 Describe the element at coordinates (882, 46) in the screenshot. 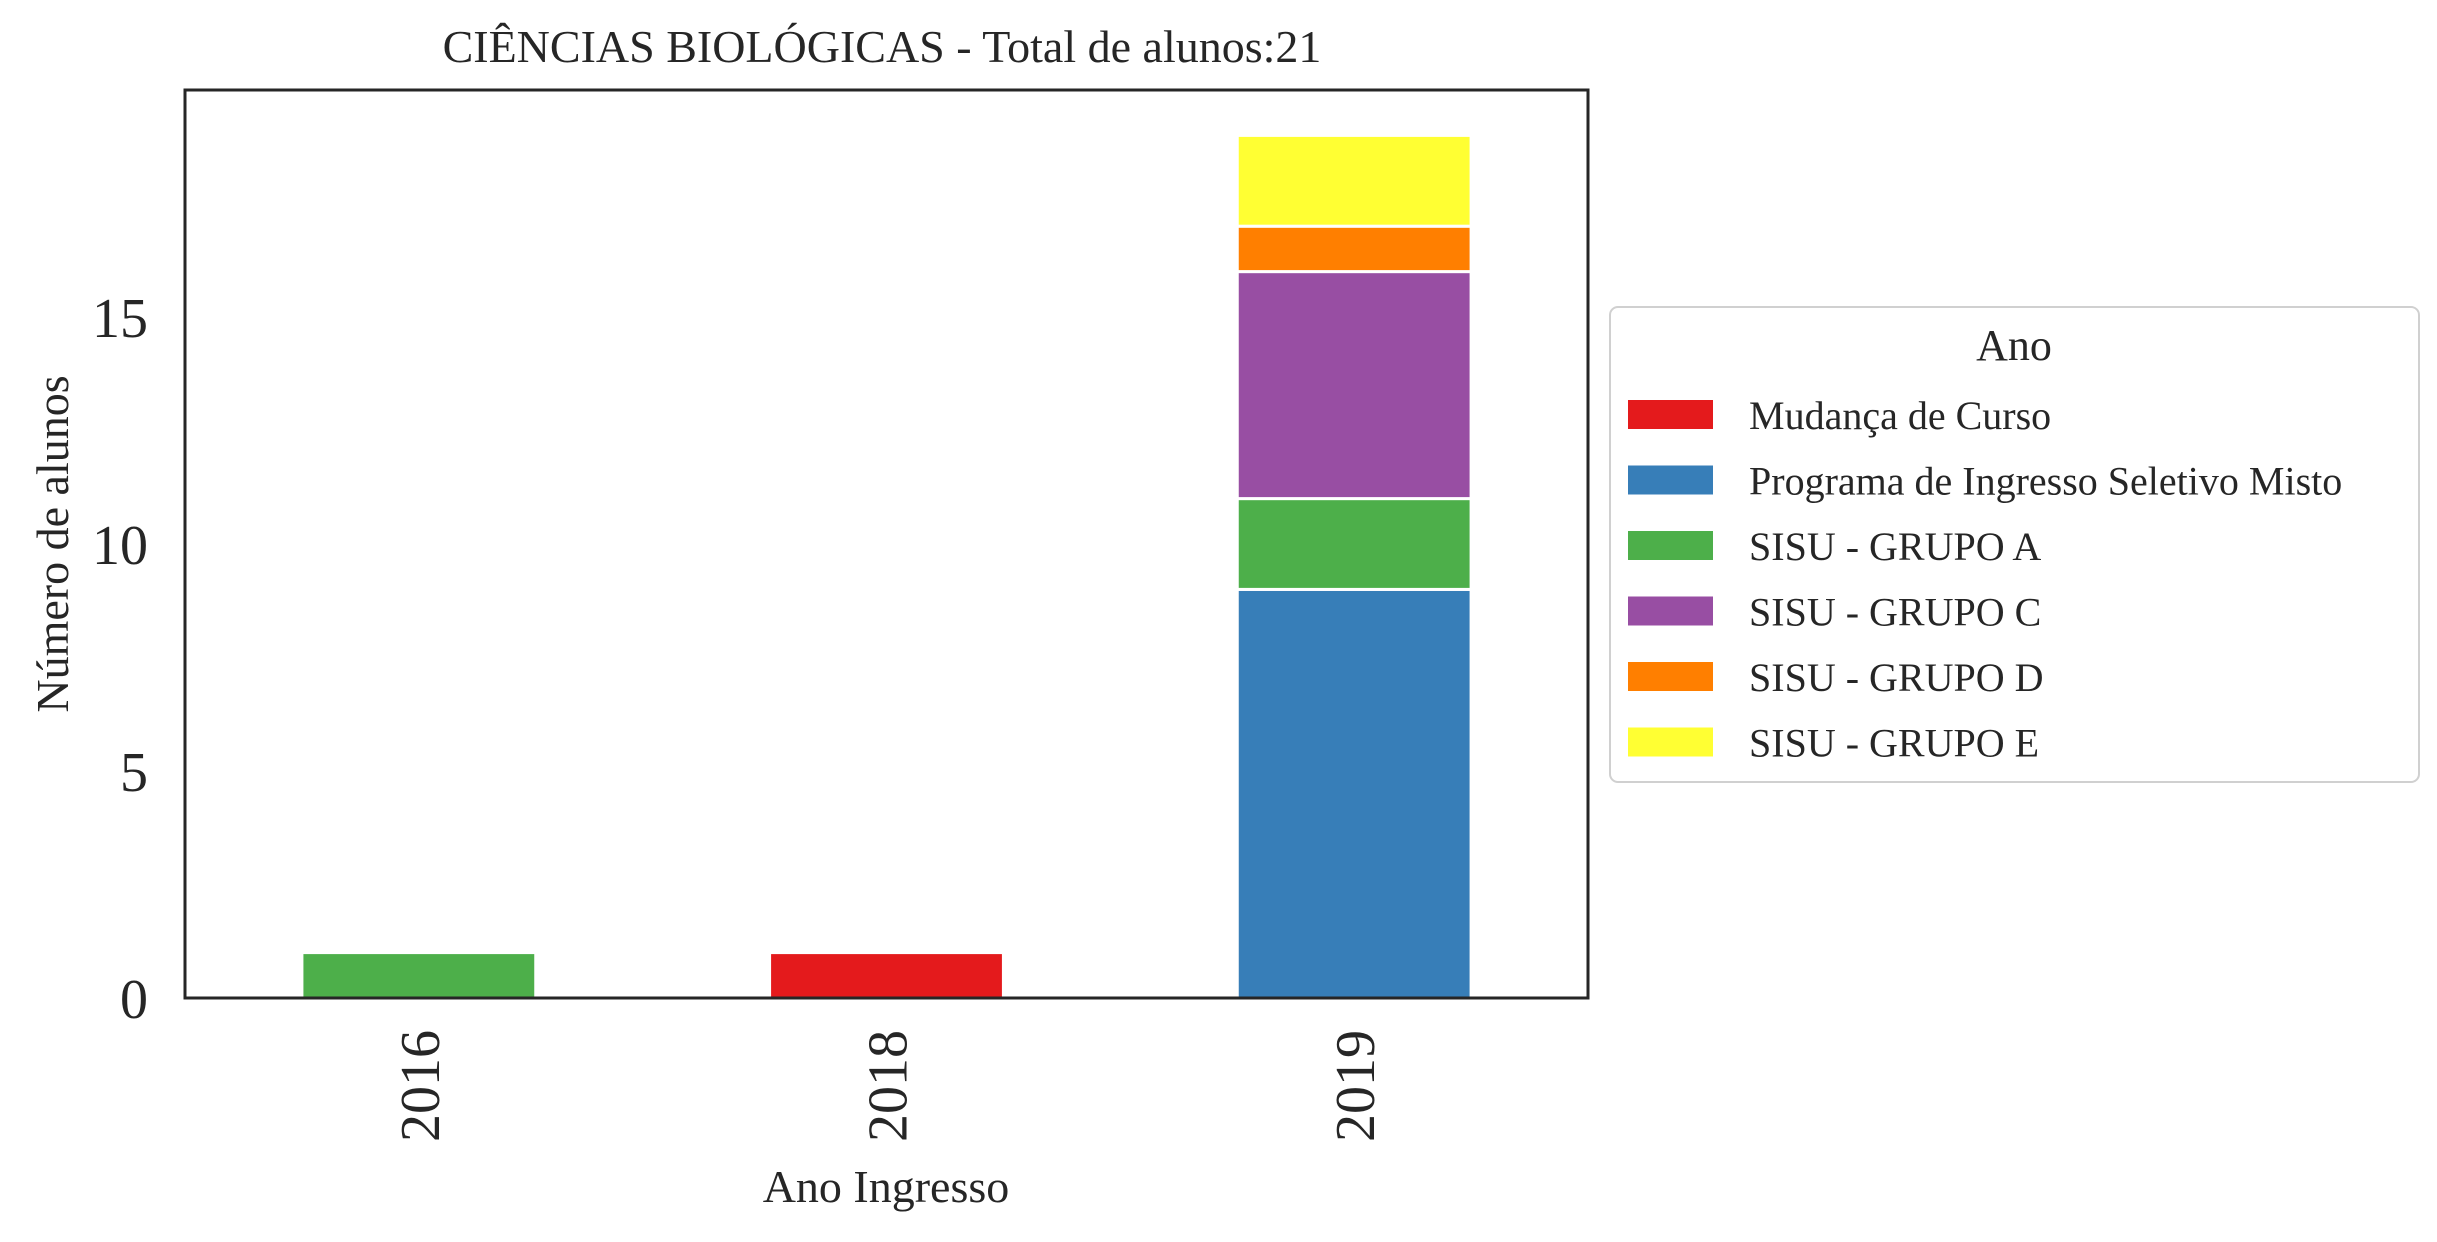

I see `chart-title: CIÊNCIAS BIOLÓGICAS - Total de alunos:21` at that location.